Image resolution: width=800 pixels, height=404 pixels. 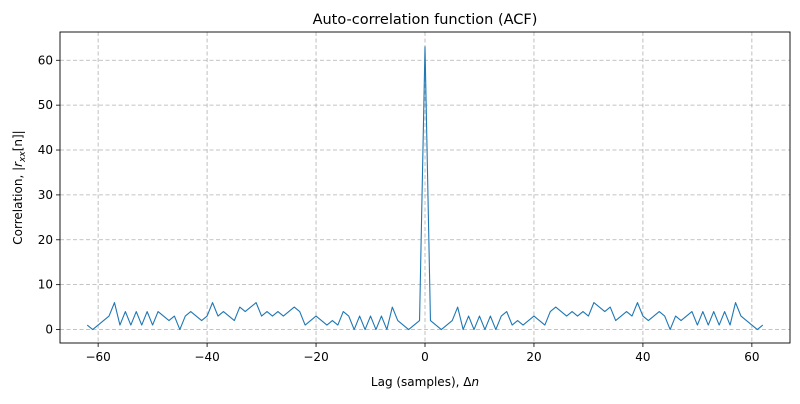 I want to click on y-tick-label: 30, so click(x=45, y=195).